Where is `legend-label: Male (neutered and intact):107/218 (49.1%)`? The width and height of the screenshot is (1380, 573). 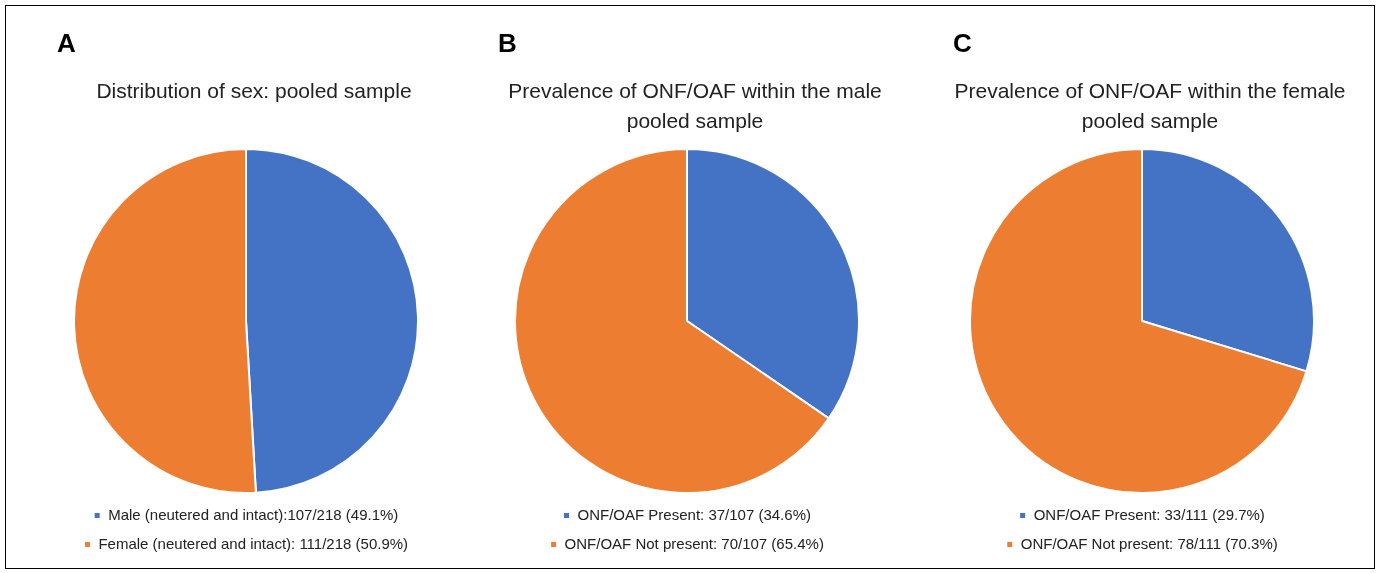
legend-label: Male (neutered and intact):107/218 (49.1%) is located at coordinates (253, 514).